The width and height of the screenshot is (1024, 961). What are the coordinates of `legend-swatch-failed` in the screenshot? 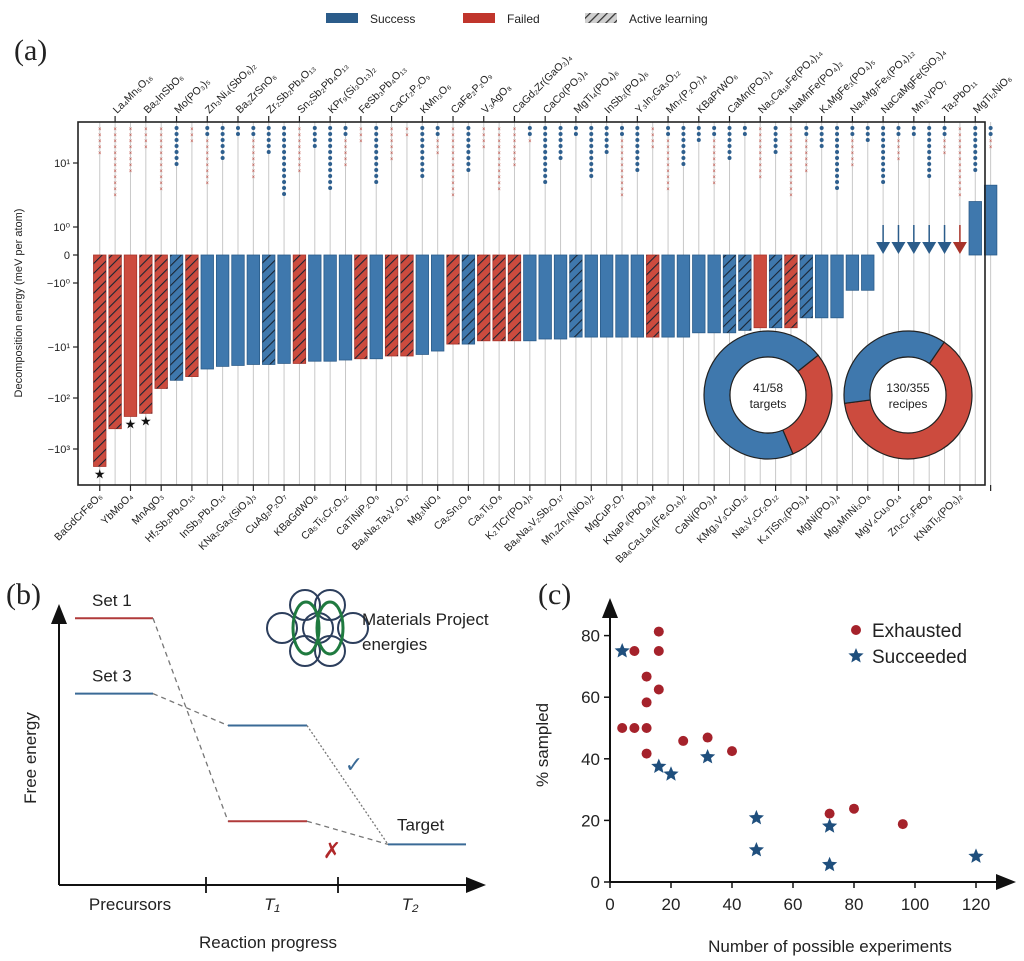 It's located at (479, 18).